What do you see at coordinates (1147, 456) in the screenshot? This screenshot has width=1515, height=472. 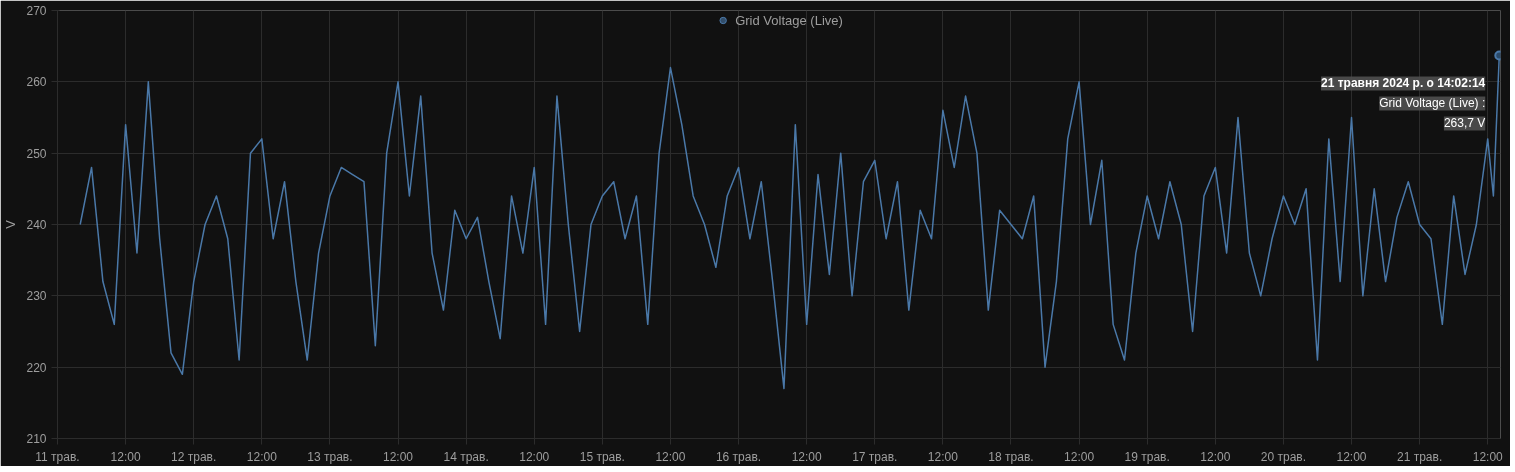 I see `x-tick-label: 19 трав.` at bounding box center [1147, 456].